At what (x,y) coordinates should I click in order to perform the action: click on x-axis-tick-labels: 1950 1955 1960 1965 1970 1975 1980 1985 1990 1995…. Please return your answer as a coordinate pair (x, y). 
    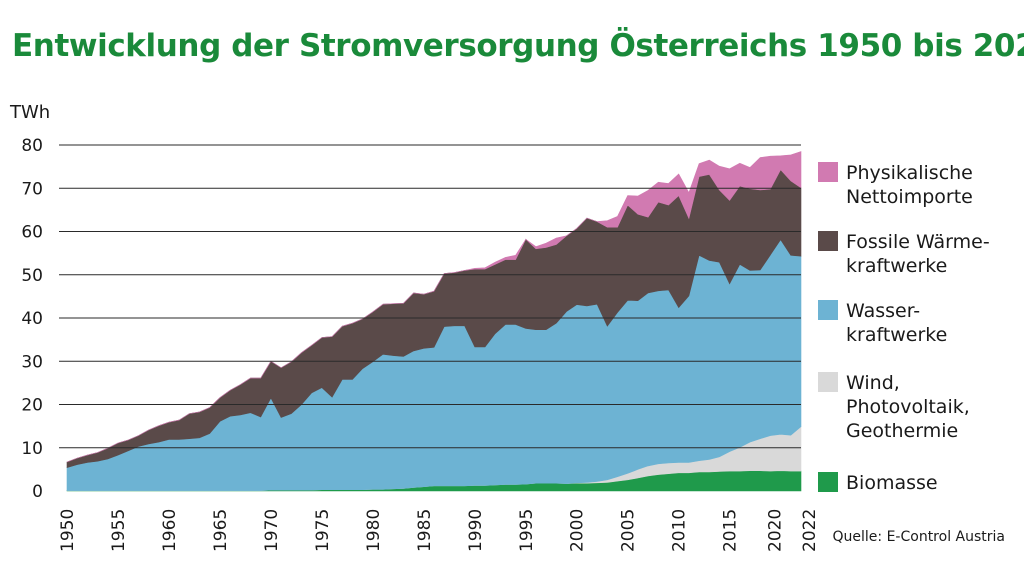
    Looking at the image, I should click on (439, 530).